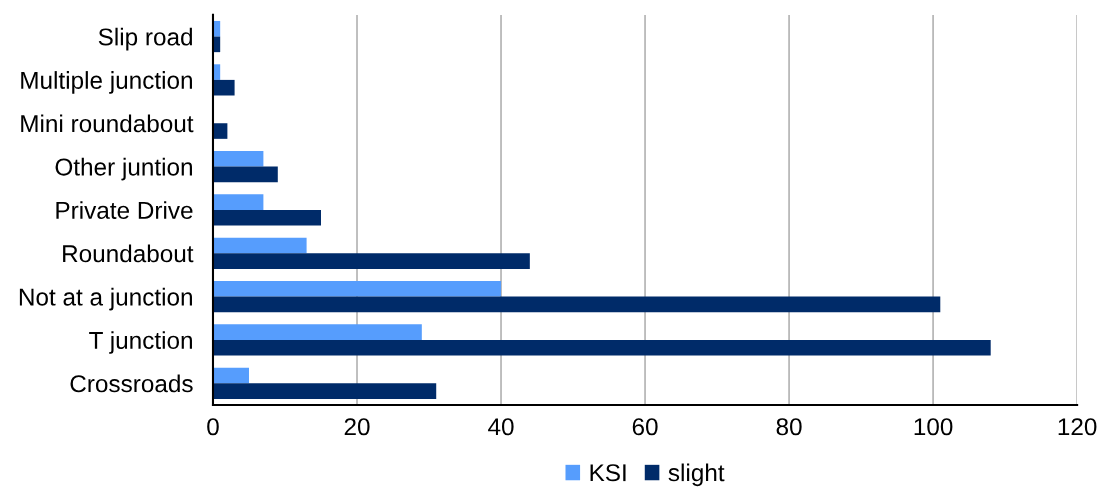 This screenshot has width=1107, height=496. I want to click on x-tick-label: 60, so click(645, 427).